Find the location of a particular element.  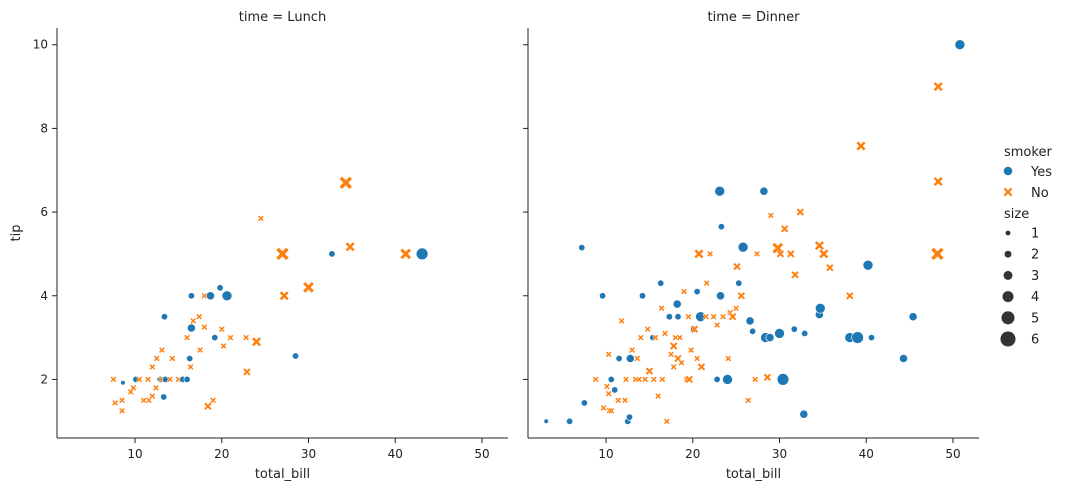

legend-no-label: No is located at coordinates (1040, 193).